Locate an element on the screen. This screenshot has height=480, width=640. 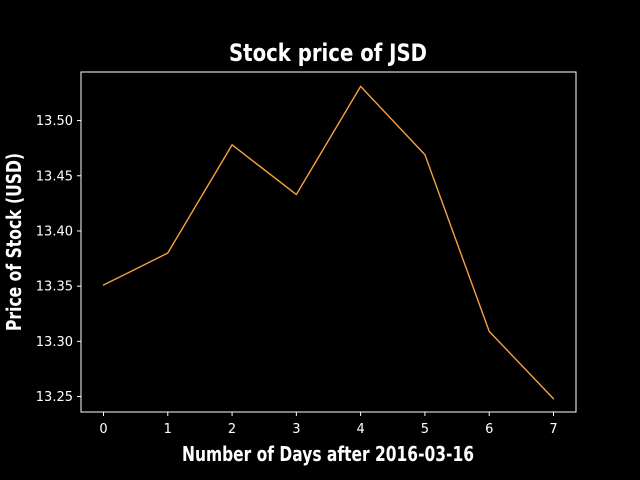
y-tick-label: 13.45 is located at coordinates (54, 176).